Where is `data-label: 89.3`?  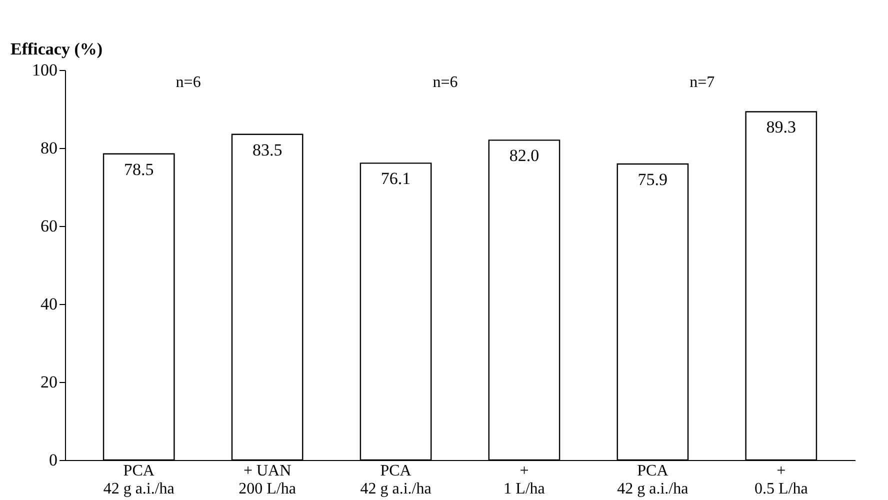 data-label: 89.3 is located at coordinates (781, 127).